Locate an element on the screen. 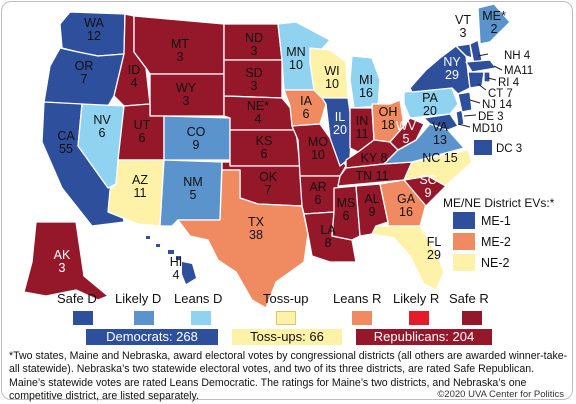 This screenshot has height=404, width=576. state-md is located at coordinates (441, 122).